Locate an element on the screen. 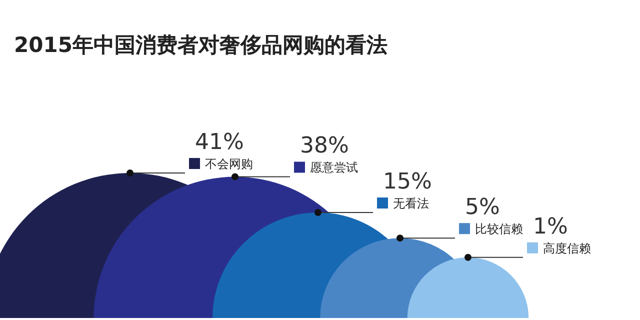 This screenshot has width=640, height=320. category-label: 高度信赖 is located at coordinates (567, 248).